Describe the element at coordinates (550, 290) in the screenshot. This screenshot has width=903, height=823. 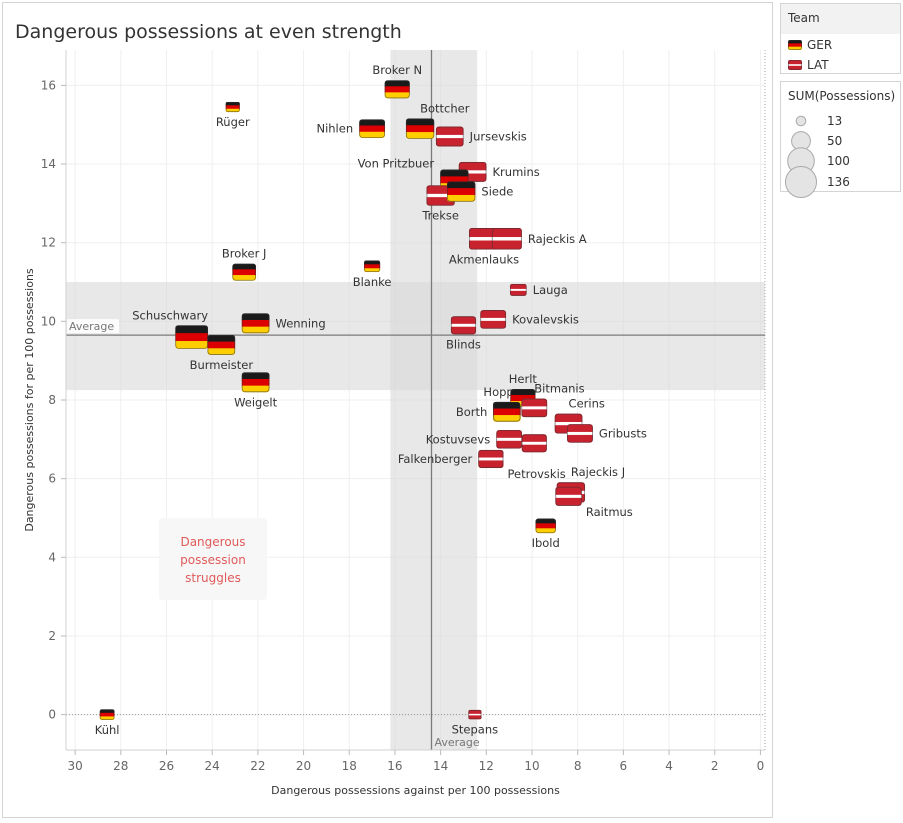
I see `point-label: Lauga` at that location.